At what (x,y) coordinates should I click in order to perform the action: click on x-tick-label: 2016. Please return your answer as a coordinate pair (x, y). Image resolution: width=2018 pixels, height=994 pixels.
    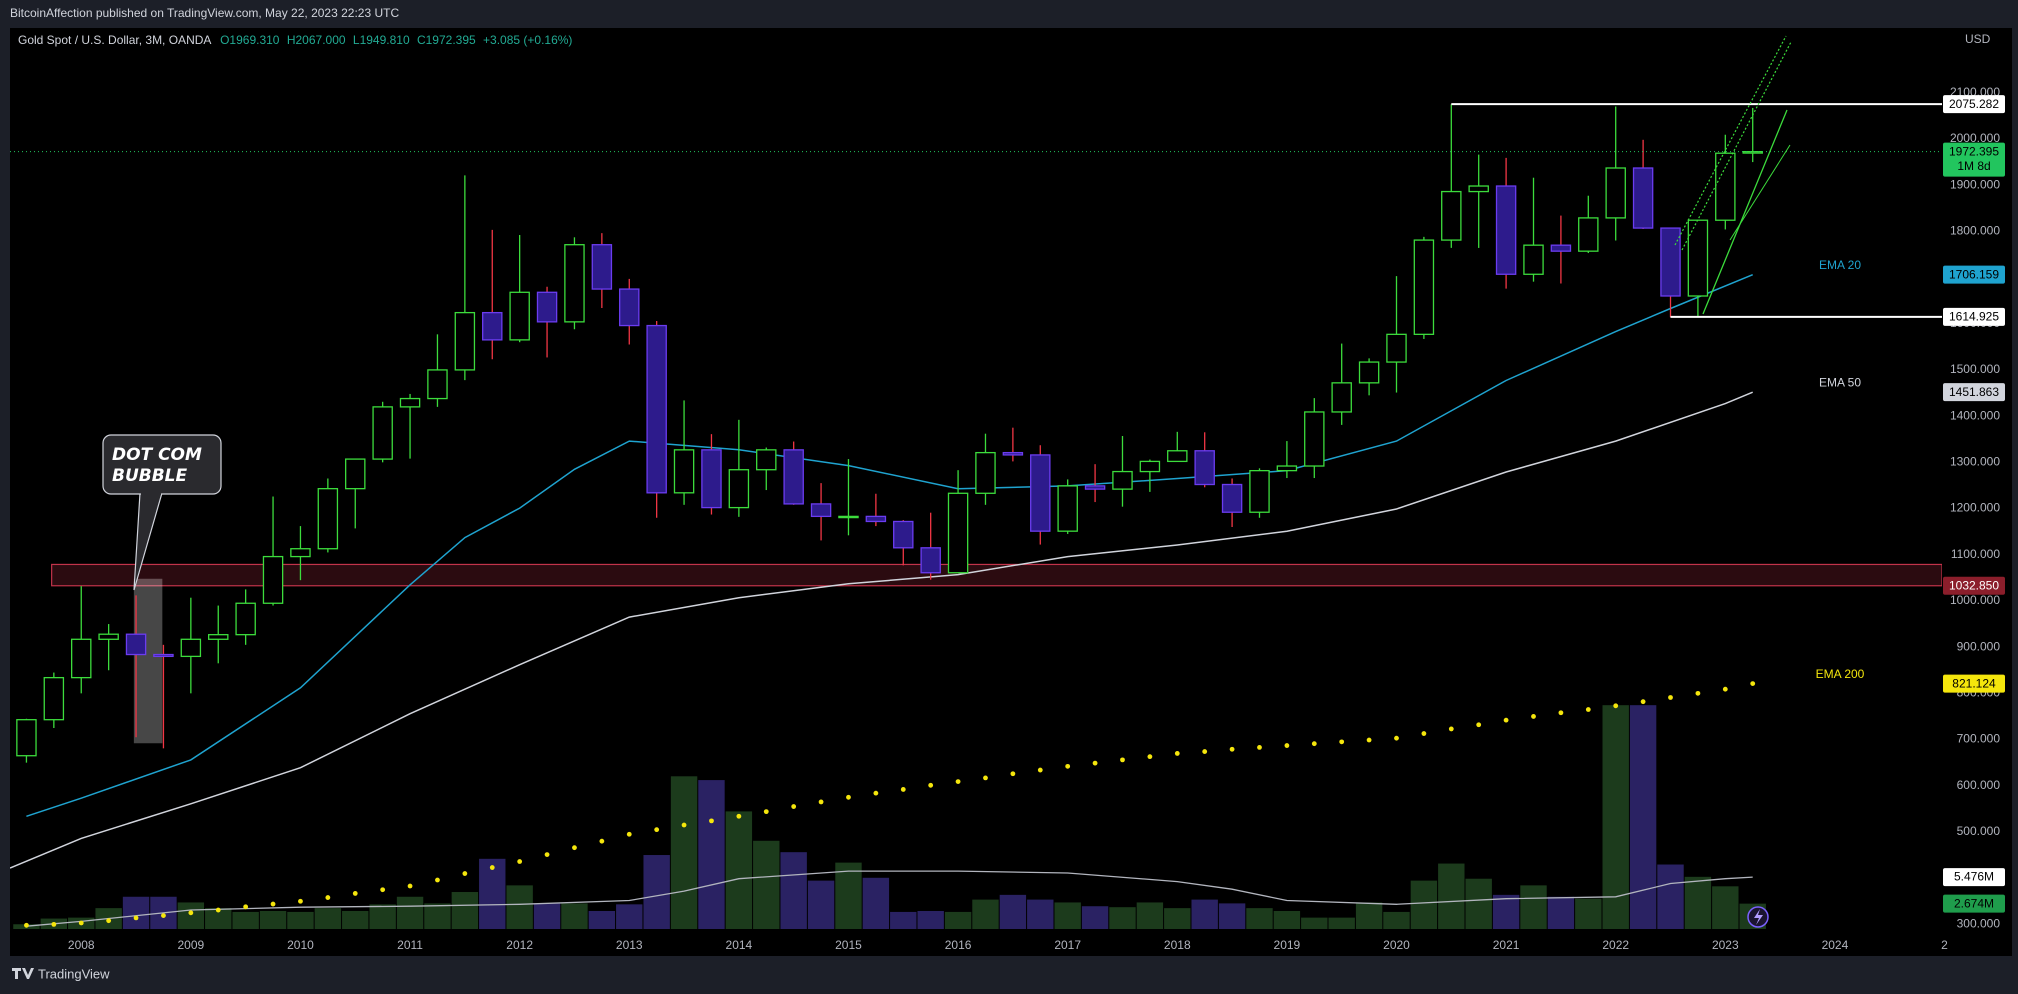
    Looking at the image, I should click on (958, 945).